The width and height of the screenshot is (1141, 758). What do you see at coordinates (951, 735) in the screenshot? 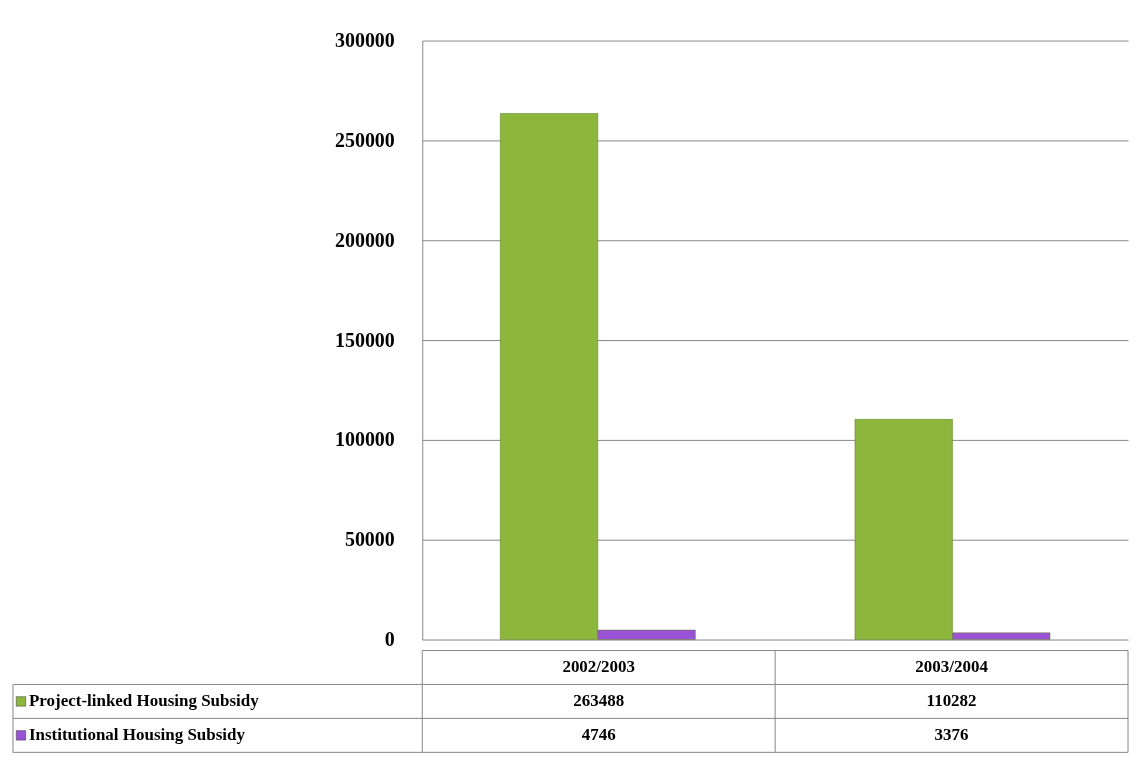
I see `data-label: 3376` at bounding box center [951, 735].